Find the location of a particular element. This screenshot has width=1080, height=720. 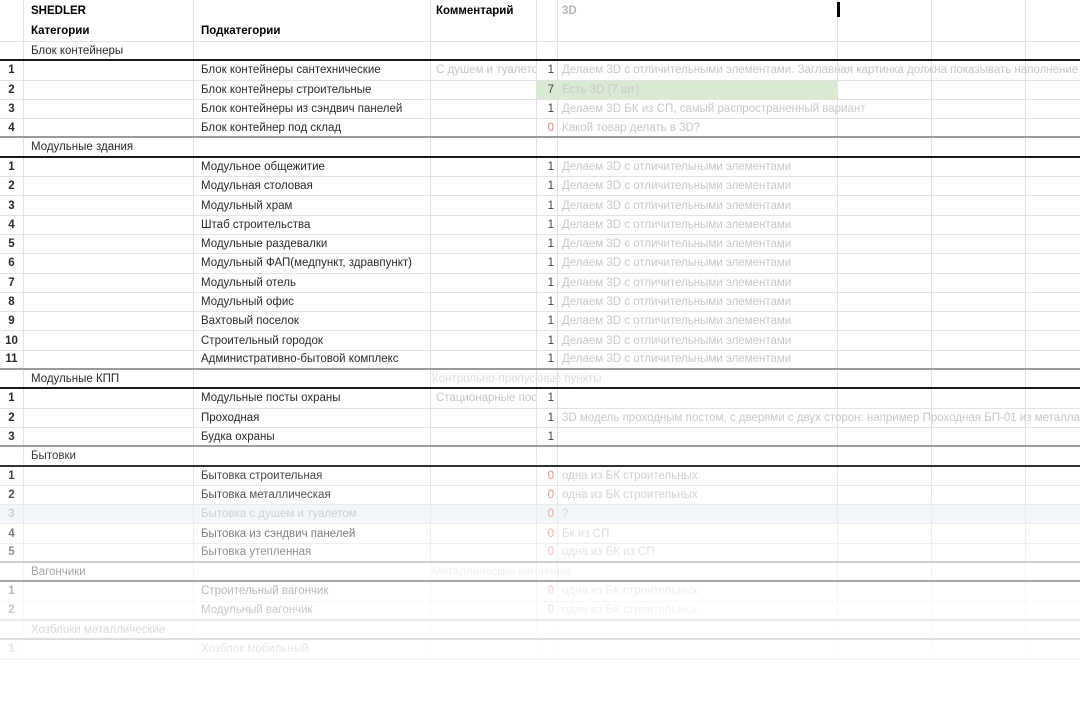

category-row: Бытовки is located at coordinates (540, 457).